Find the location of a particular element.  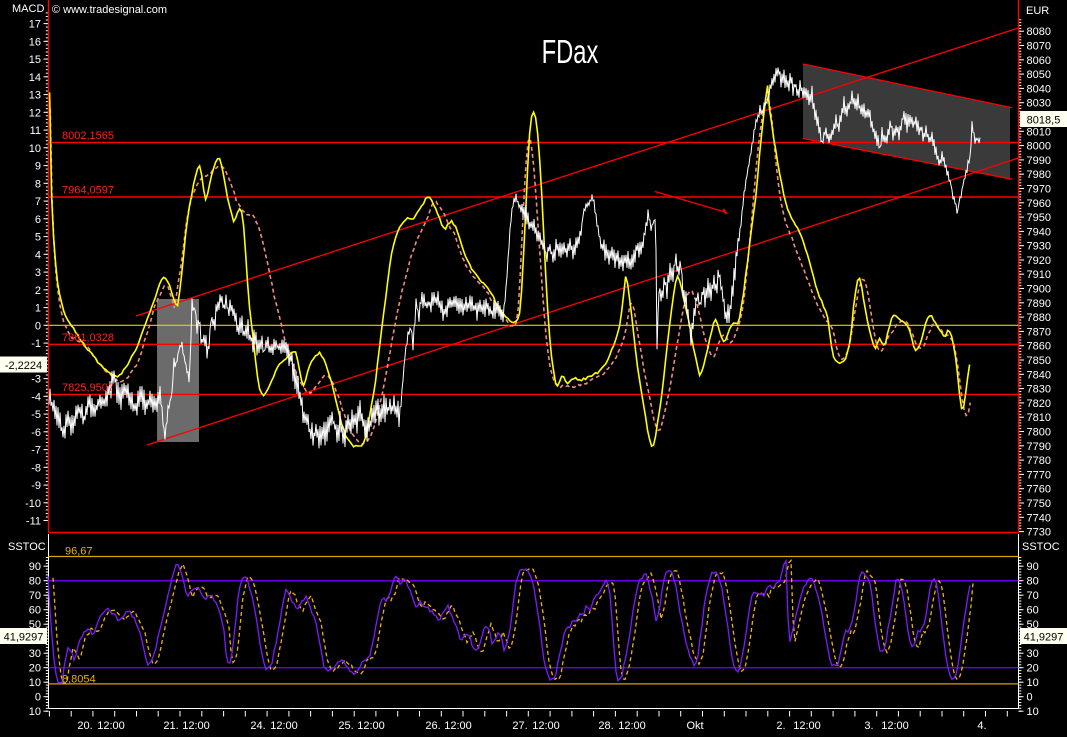

svg-text: -2,2224 is located at coordinates (23, 366).